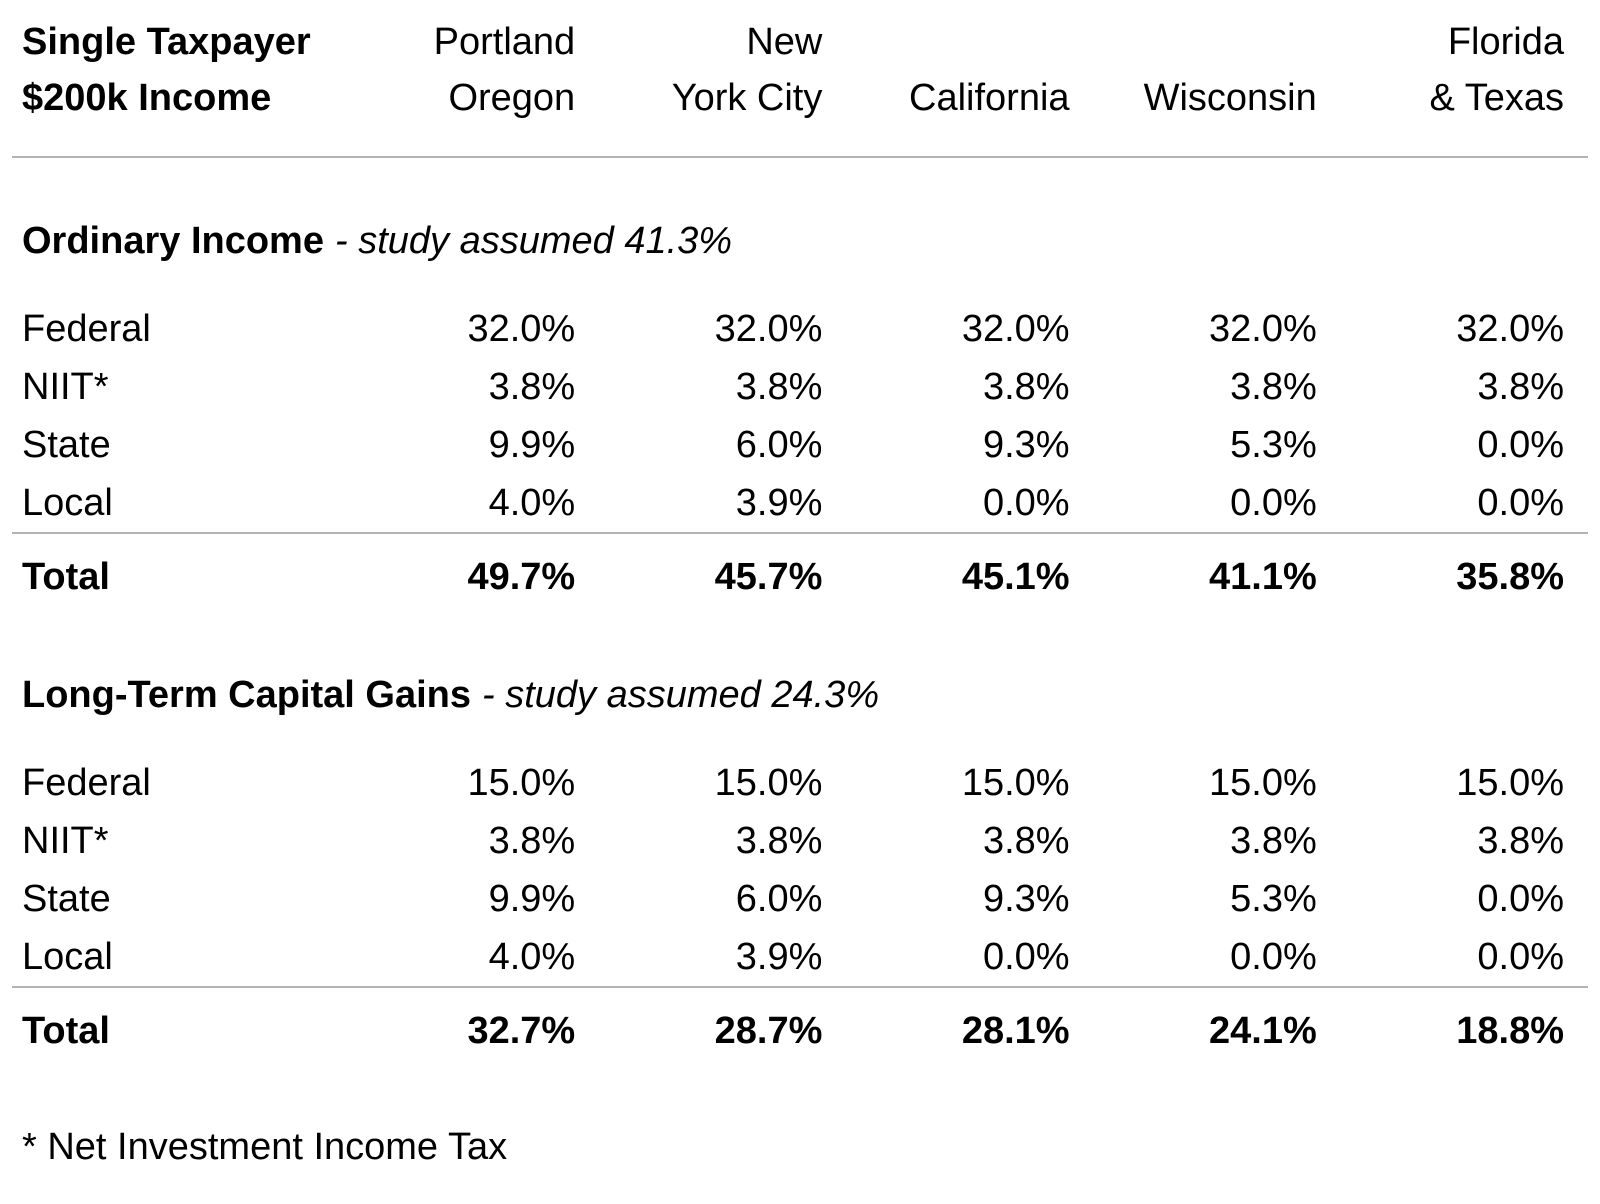 Image resolution: width=1600 pixels, height=1204 pixels. What do you see at coordinates (1496, 98) in the screenshot?
I see `col-header-line2: & Texas` at bounding box center [1496, 98].